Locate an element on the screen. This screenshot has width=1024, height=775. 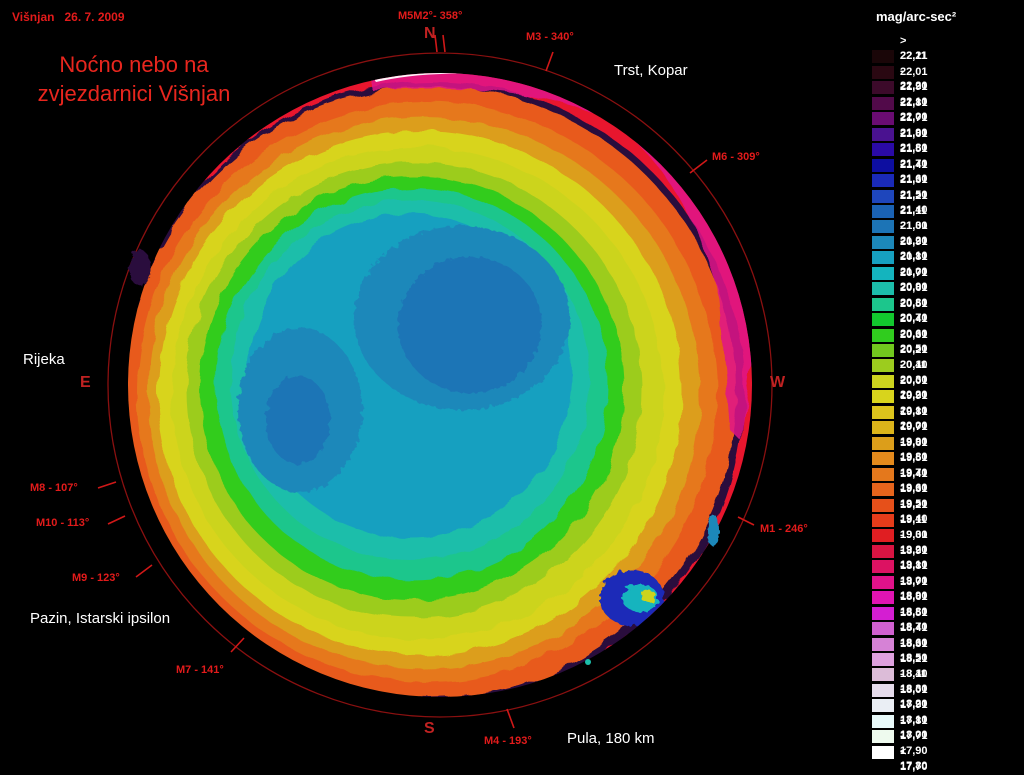
marker-label-m7: M7 - 141° is located at coordinates (200, 670).